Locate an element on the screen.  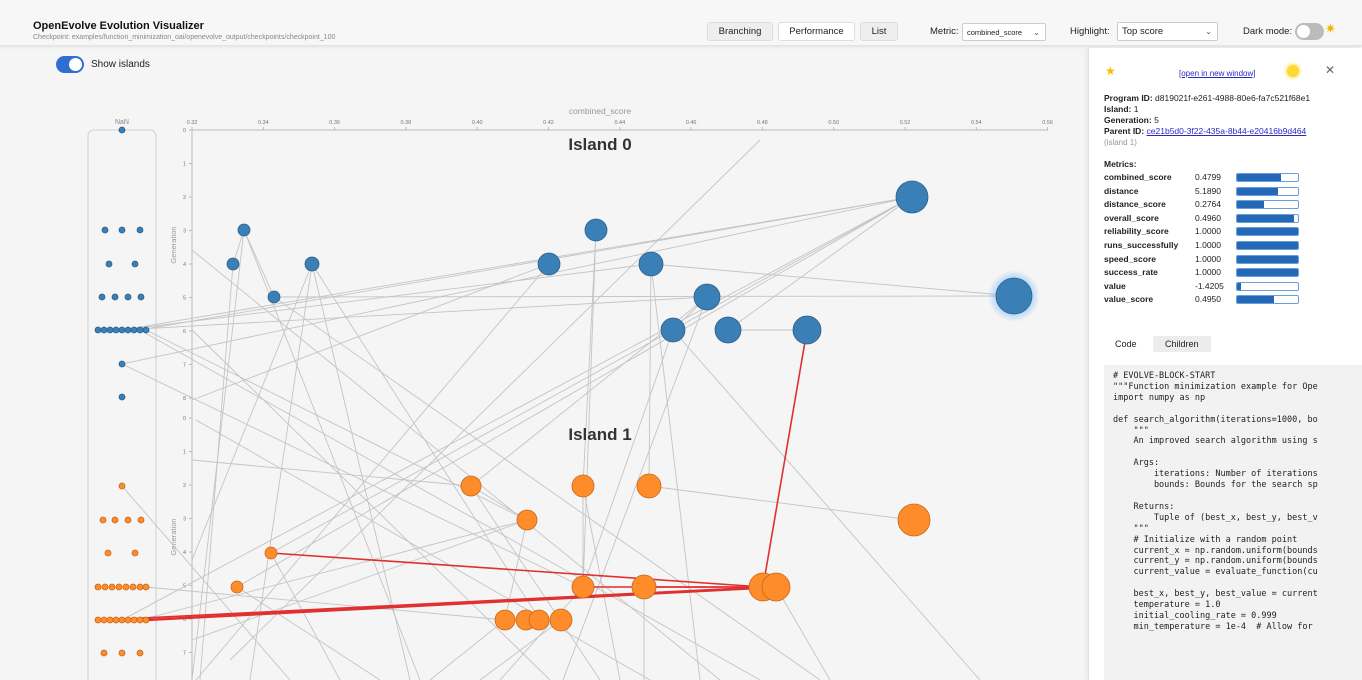
app-title: OpenEvolve Evolution Visualizer is located at coordinates (118, 26).